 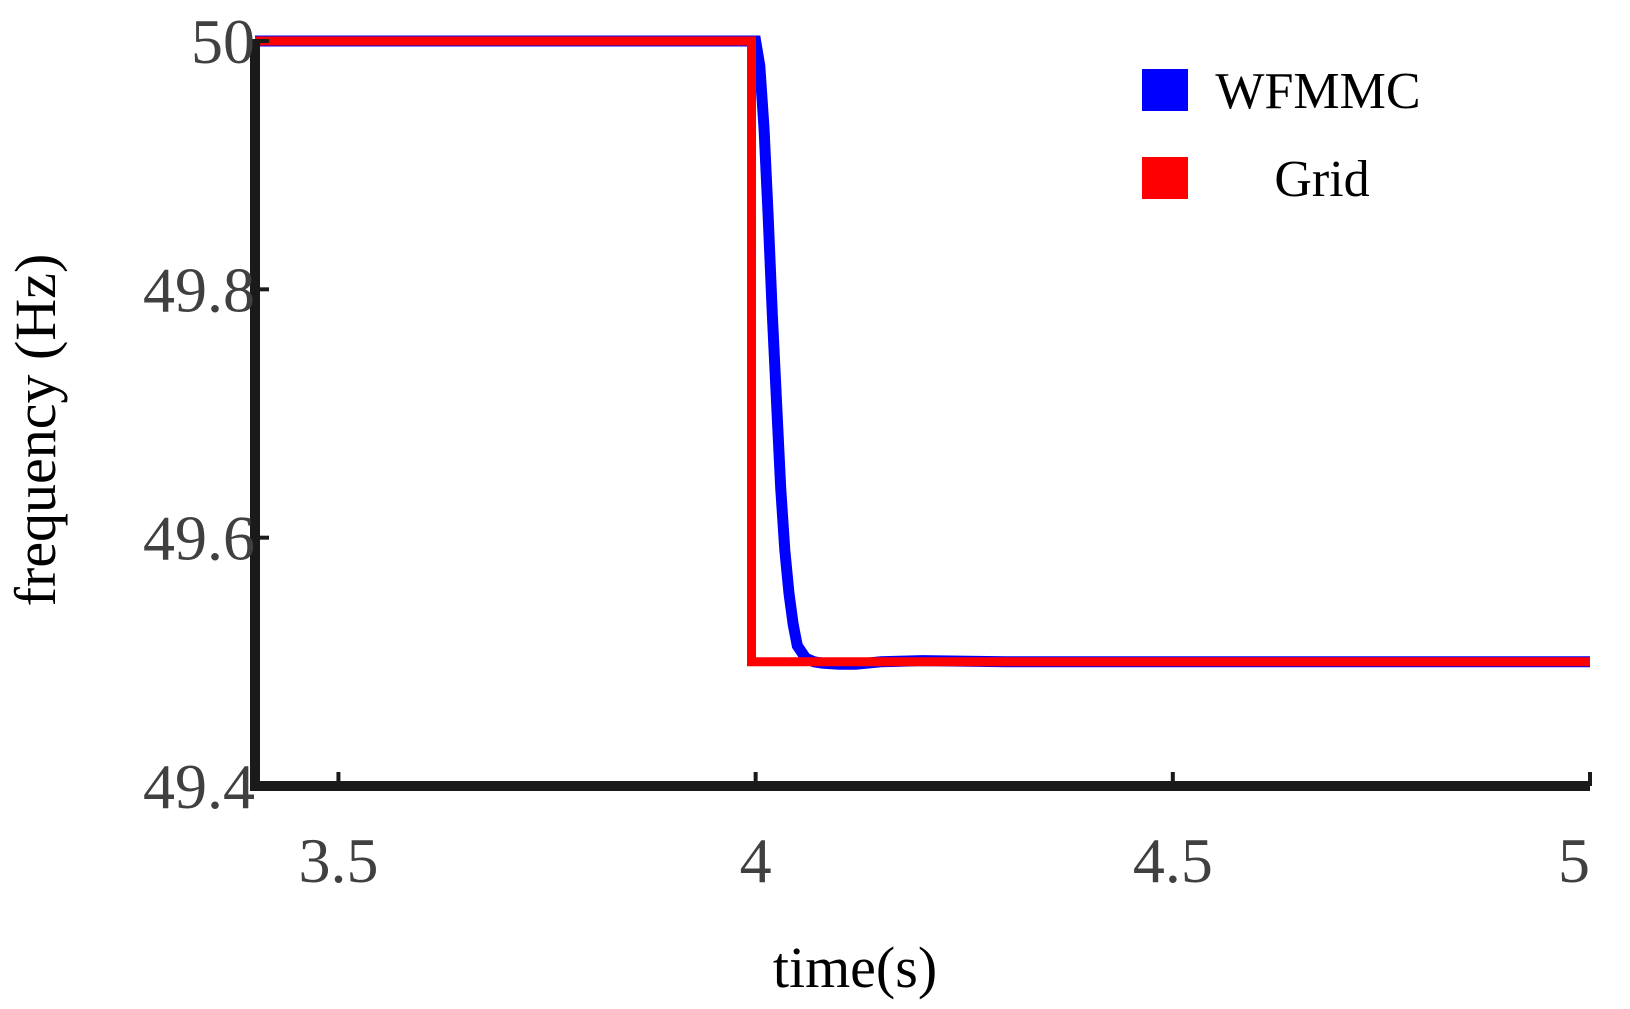 I want to click on legend-label-1: Grid, so click(x=1321, y=179).